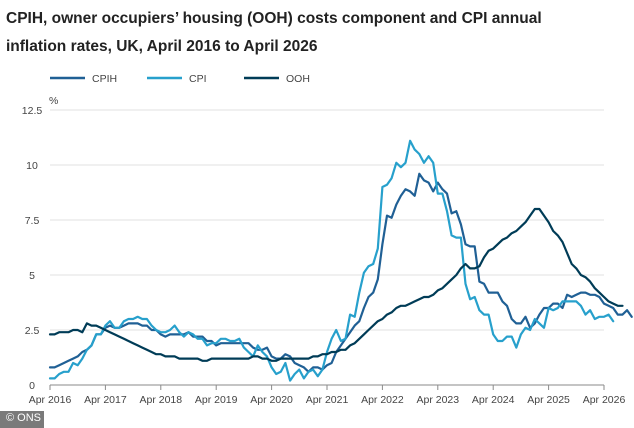  I want to click on x-tick-label: Apr 2022, so click(382, 400).